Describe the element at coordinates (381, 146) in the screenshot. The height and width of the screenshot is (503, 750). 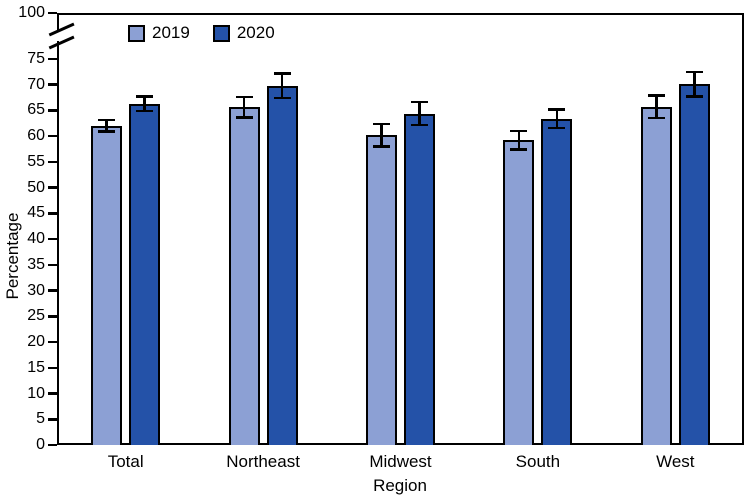
I see `error-bar-cap-bottom-2019-midwest` at that location.